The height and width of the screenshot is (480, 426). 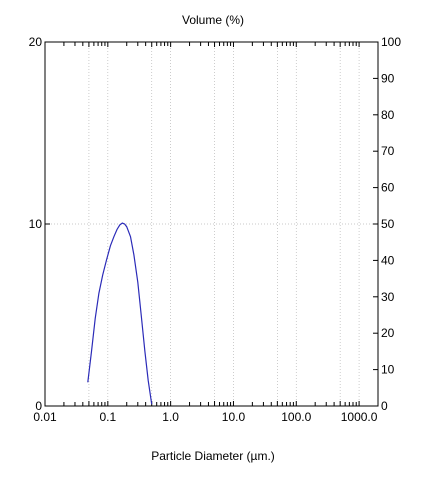 I want to click on y2-tick-label: 90, so click(x=388, y=78).